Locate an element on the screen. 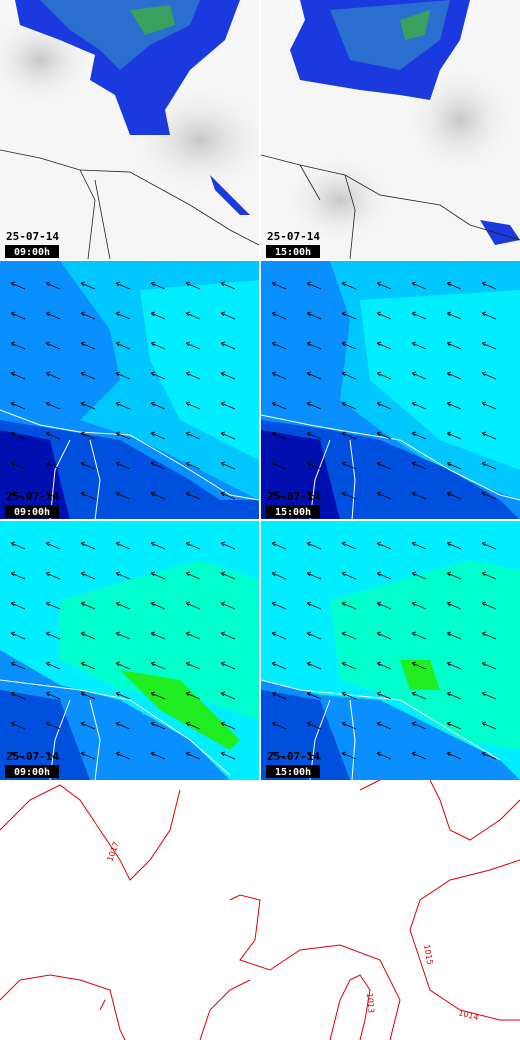 This screenshot has width=520, height=1040. separator is located at coordinates (260, 390).